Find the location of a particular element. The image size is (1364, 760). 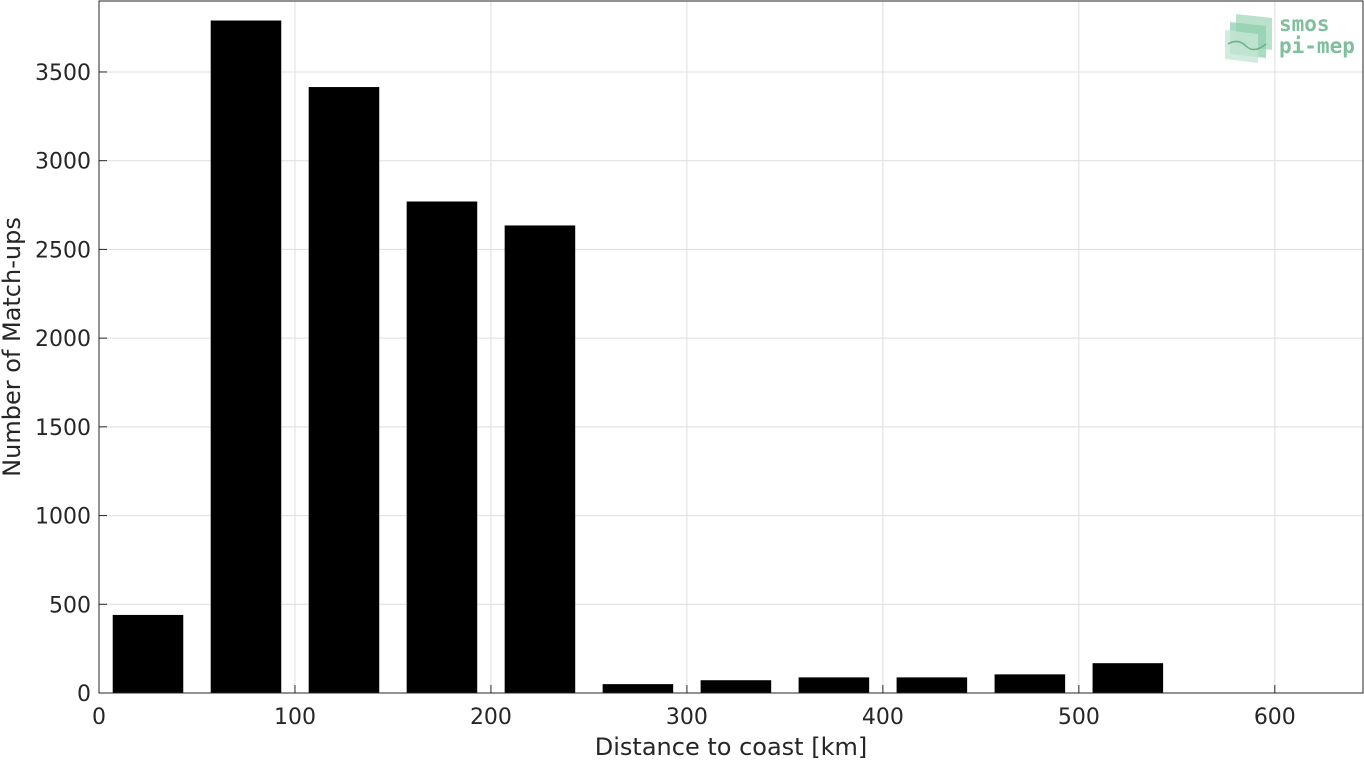

y-tick-label: 0 is located at coordinates (84, 694).